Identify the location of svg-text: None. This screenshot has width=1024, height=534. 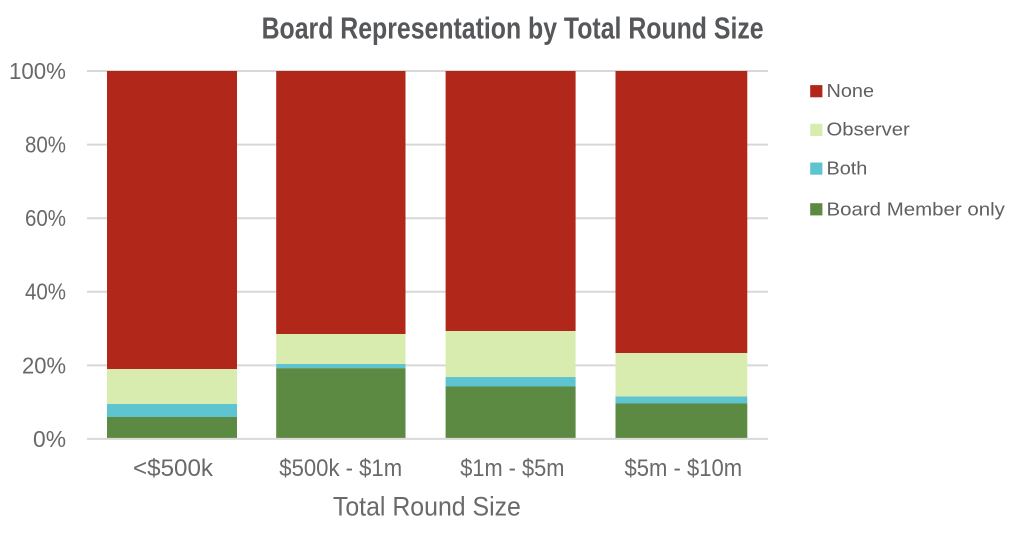
(851, 90).